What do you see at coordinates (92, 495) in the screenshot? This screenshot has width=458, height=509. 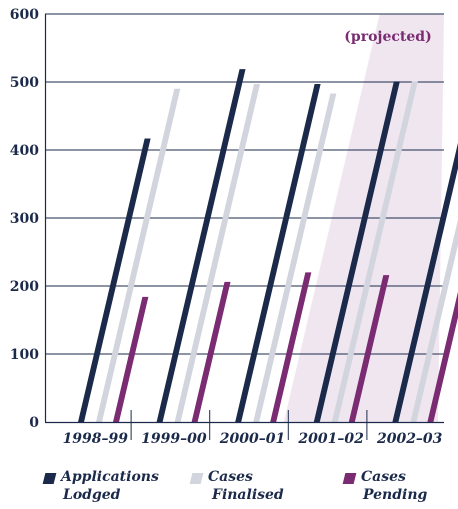 I see `legend-label-line2: Lodged` at bounding box center [92, 495].